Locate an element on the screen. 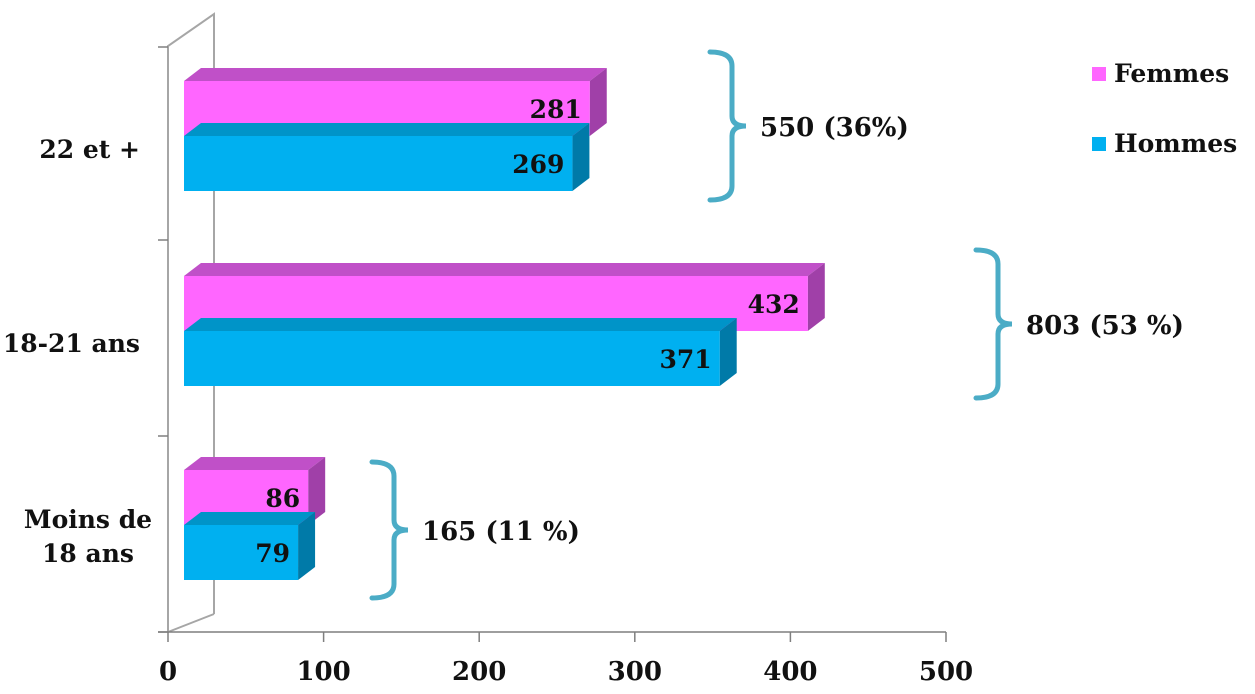 The height and width of the screenshot is (694, 1255). hommes-value-label: 371 is located at coordinates (686, 359).